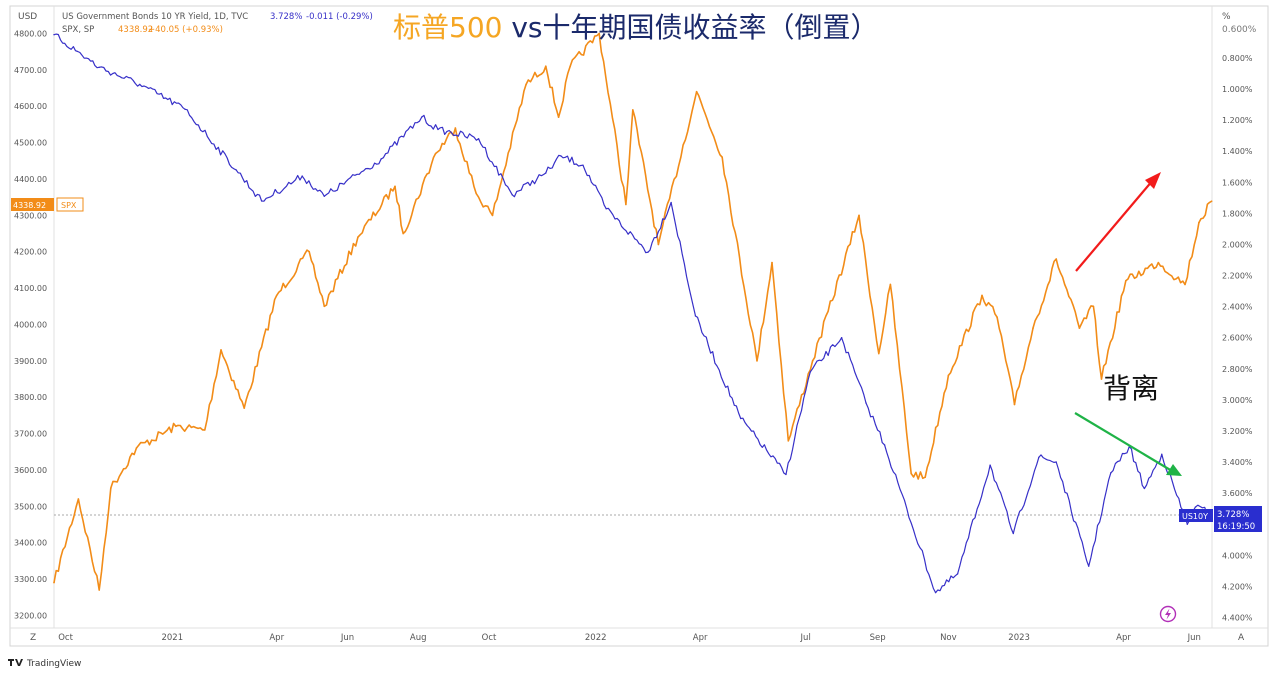 The height and width of the screenshot is (693, 1280). I want to click on tradingview-logo-icon, so click(15, 662).